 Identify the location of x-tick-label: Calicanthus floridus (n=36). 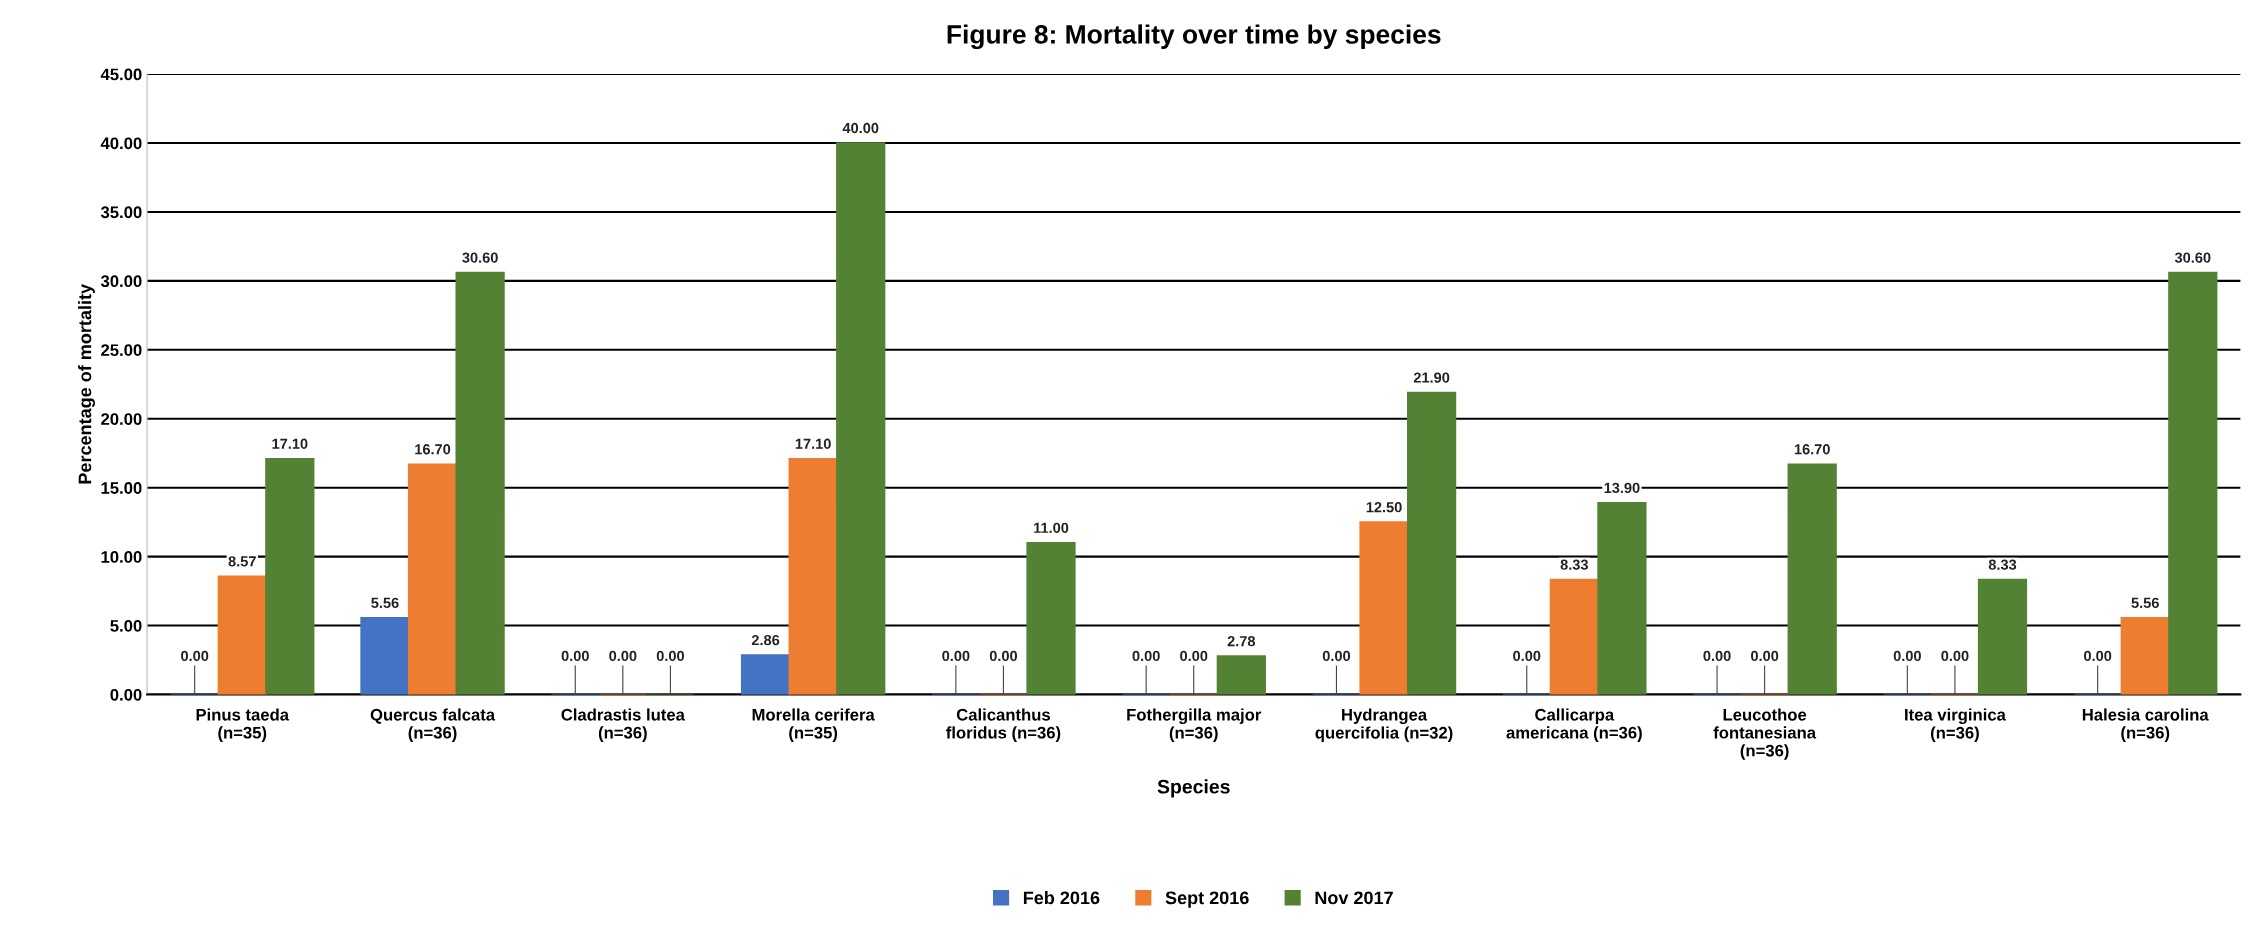
(1003, 725).